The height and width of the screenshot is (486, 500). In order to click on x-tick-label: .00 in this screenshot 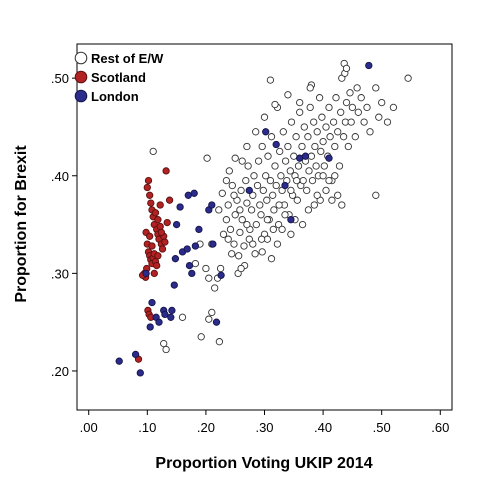, I will do `click(89, 427)`.